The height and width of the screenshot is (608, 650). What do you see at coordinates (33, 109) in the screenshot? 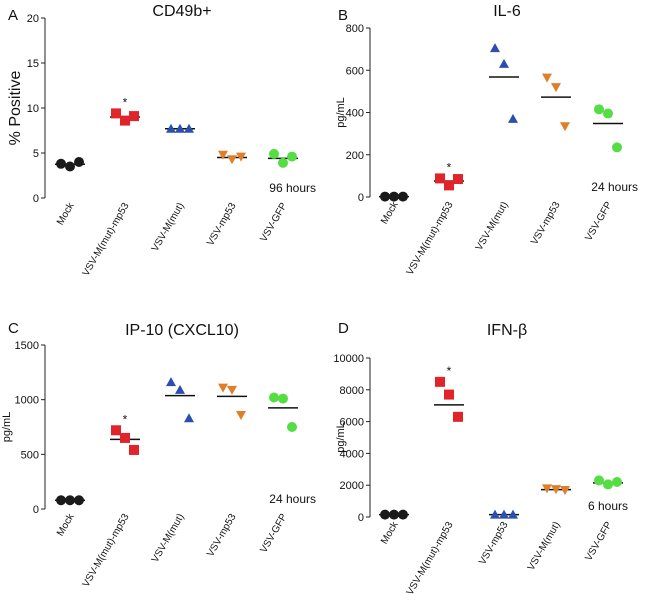
I see `y-tick-label: 10` at bounding box center [33, 109].